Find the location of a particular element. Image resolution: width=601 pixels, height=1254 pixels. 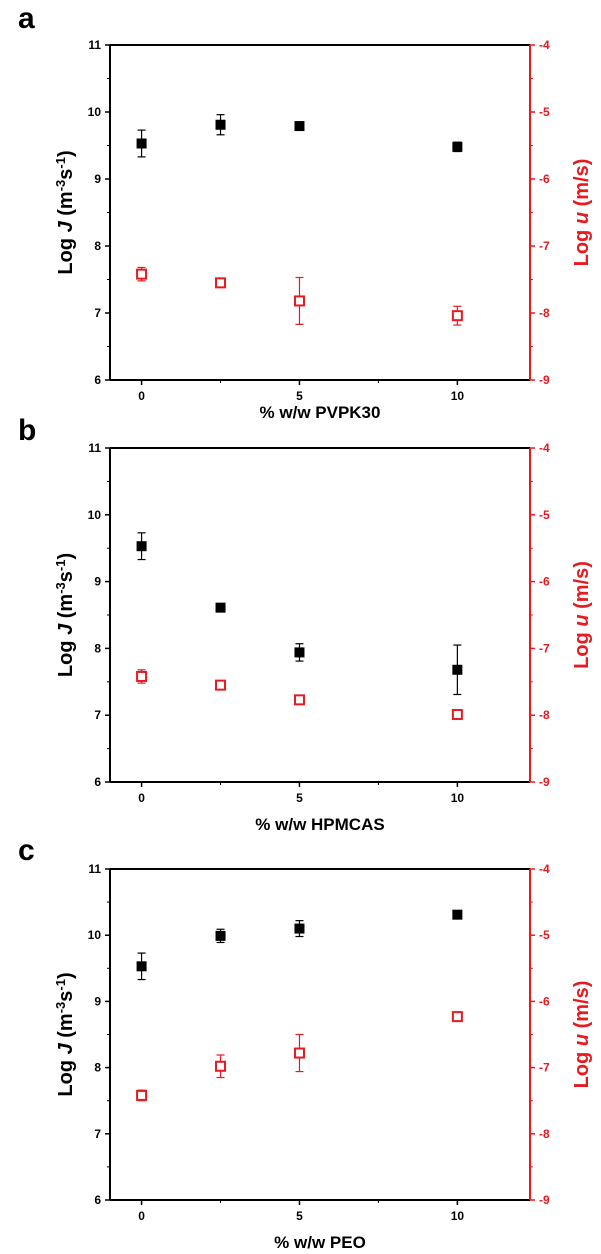

x-axis-title: % w/w PEO is located at coordinates (320, 1242).